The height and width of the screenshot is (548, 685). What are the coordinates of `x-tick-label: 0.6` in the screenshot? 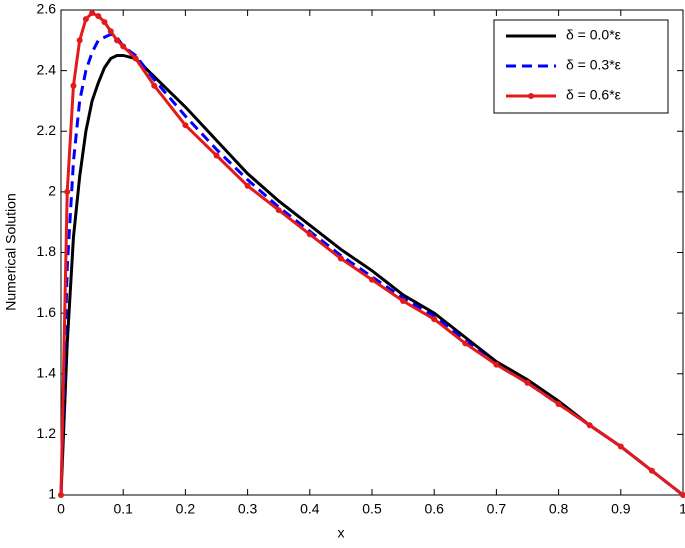 It's located at (434, 509).